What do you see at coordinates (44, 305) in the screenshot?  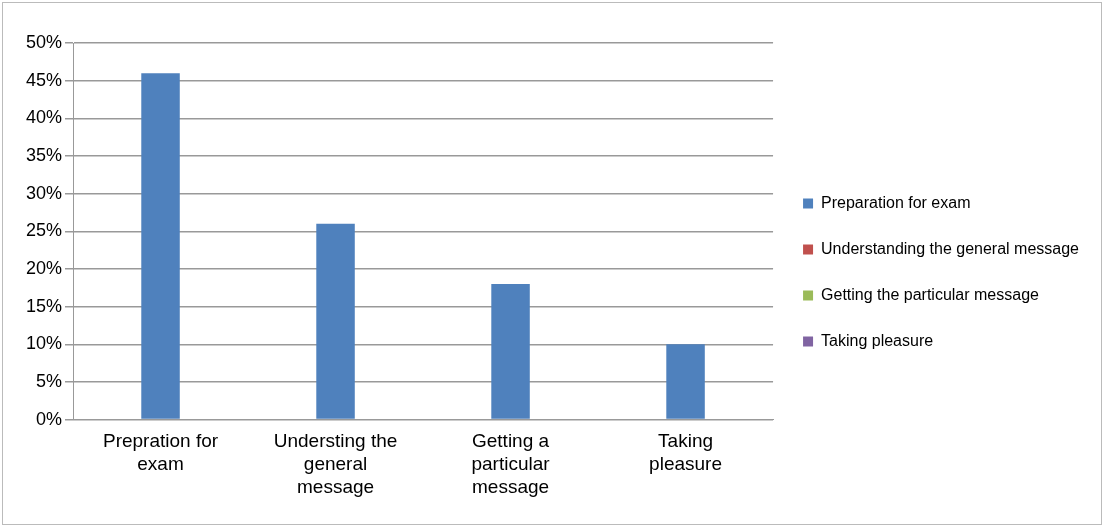 I see `y-tick-label: 15%` at bounding box center [44, 305].